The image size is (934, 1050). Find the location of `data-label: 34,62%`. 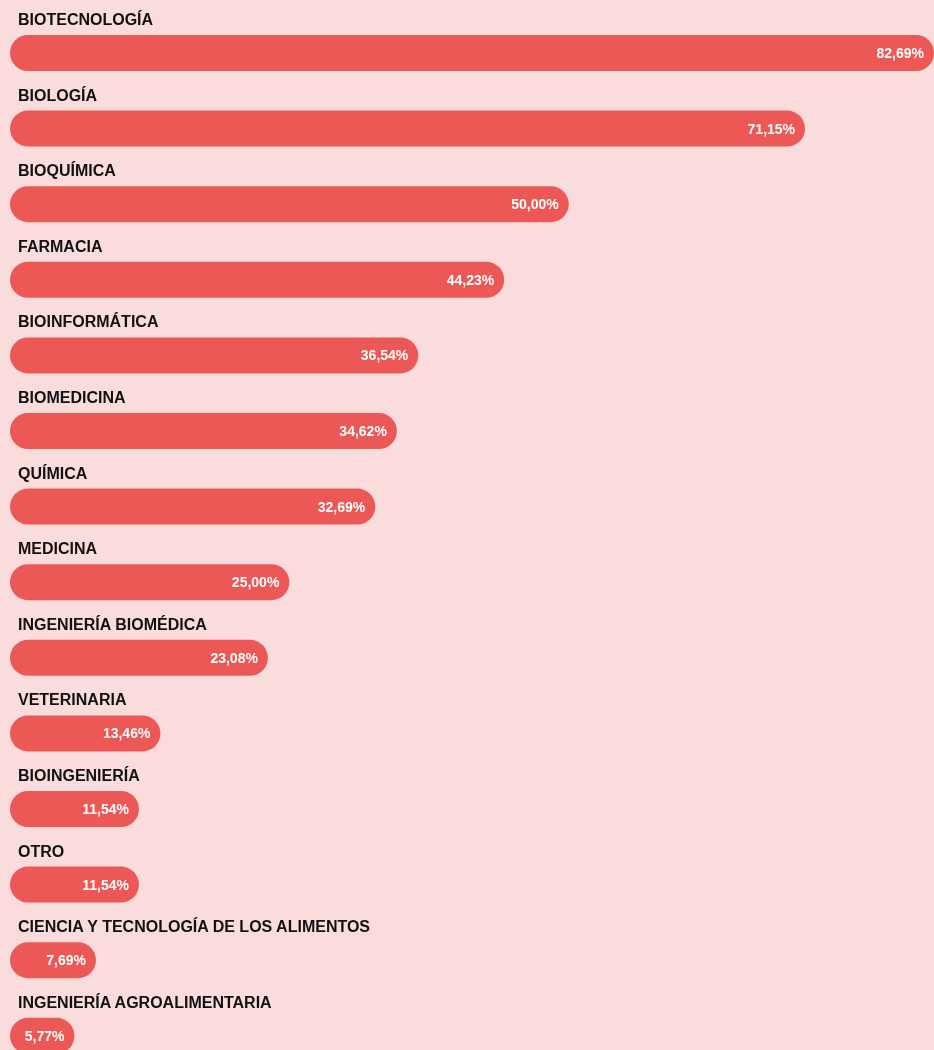

data-label: 34,62% is located at coordinates (363, 430).